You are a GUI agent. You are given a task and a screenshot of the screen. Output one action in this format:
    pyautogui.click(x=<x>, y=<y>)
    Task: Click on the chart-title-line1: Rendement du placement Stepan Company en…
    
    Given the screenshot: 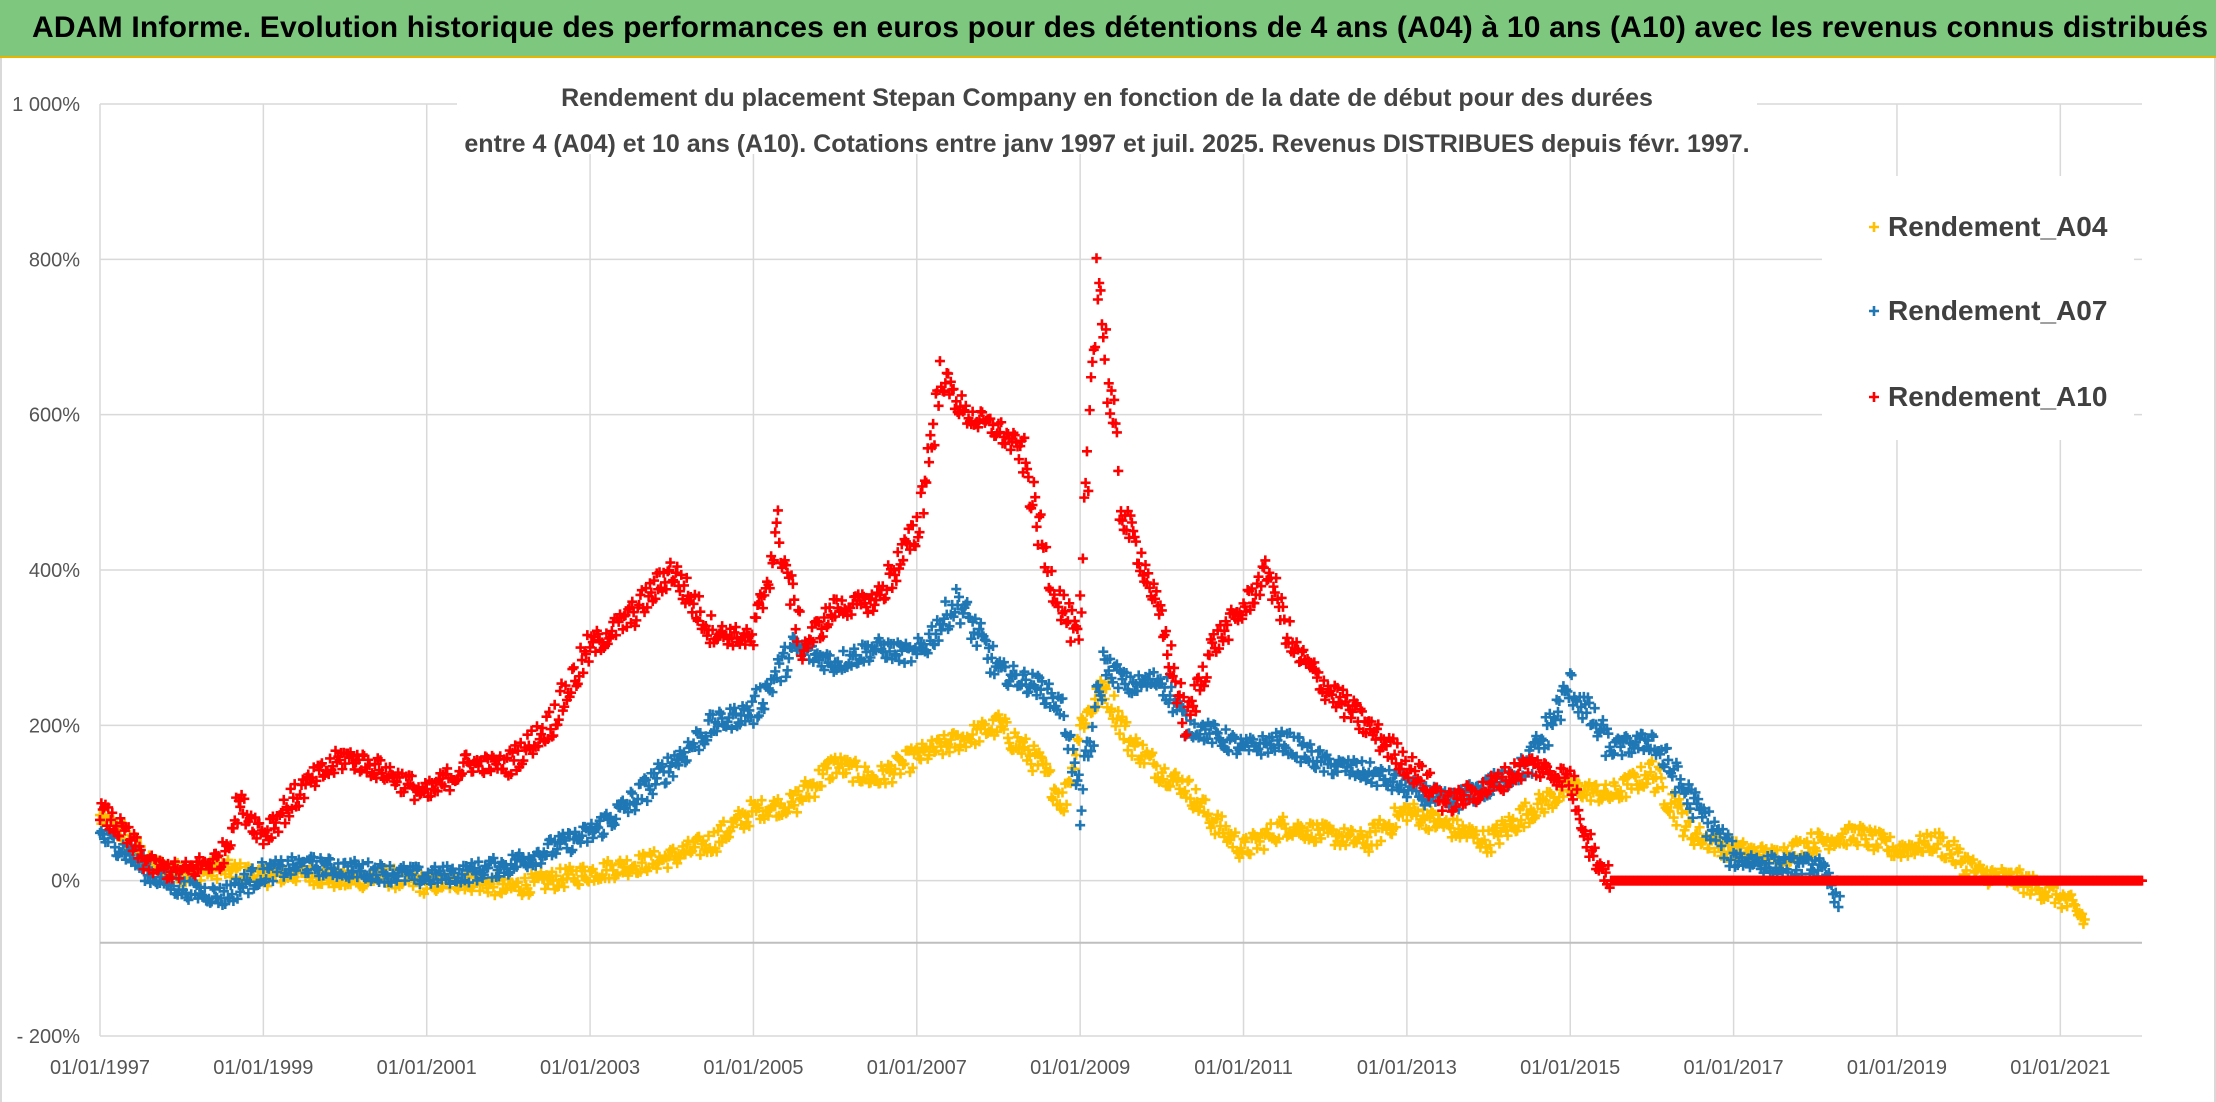 What is the action you would take?
    pyautogui.click(x=1107, y=98)
    